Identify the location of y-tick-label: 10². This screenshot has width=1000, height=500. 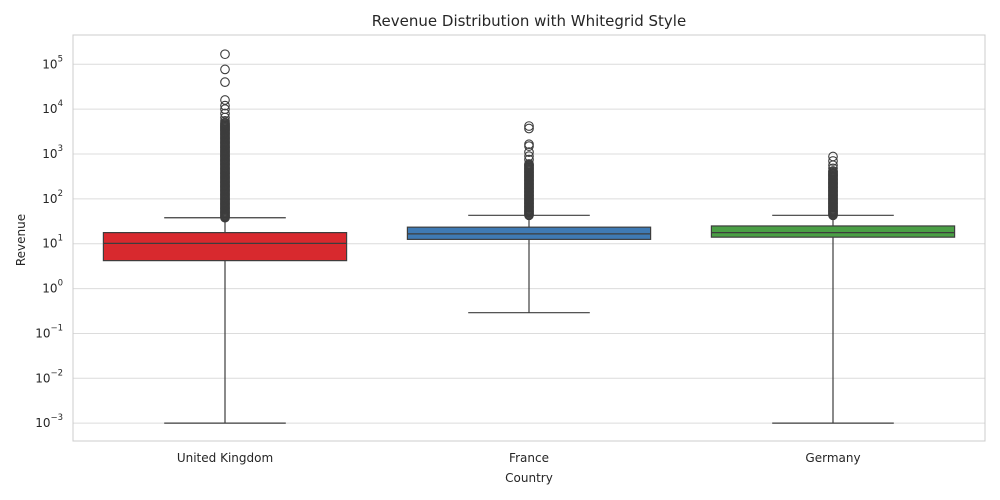
(52, 197).